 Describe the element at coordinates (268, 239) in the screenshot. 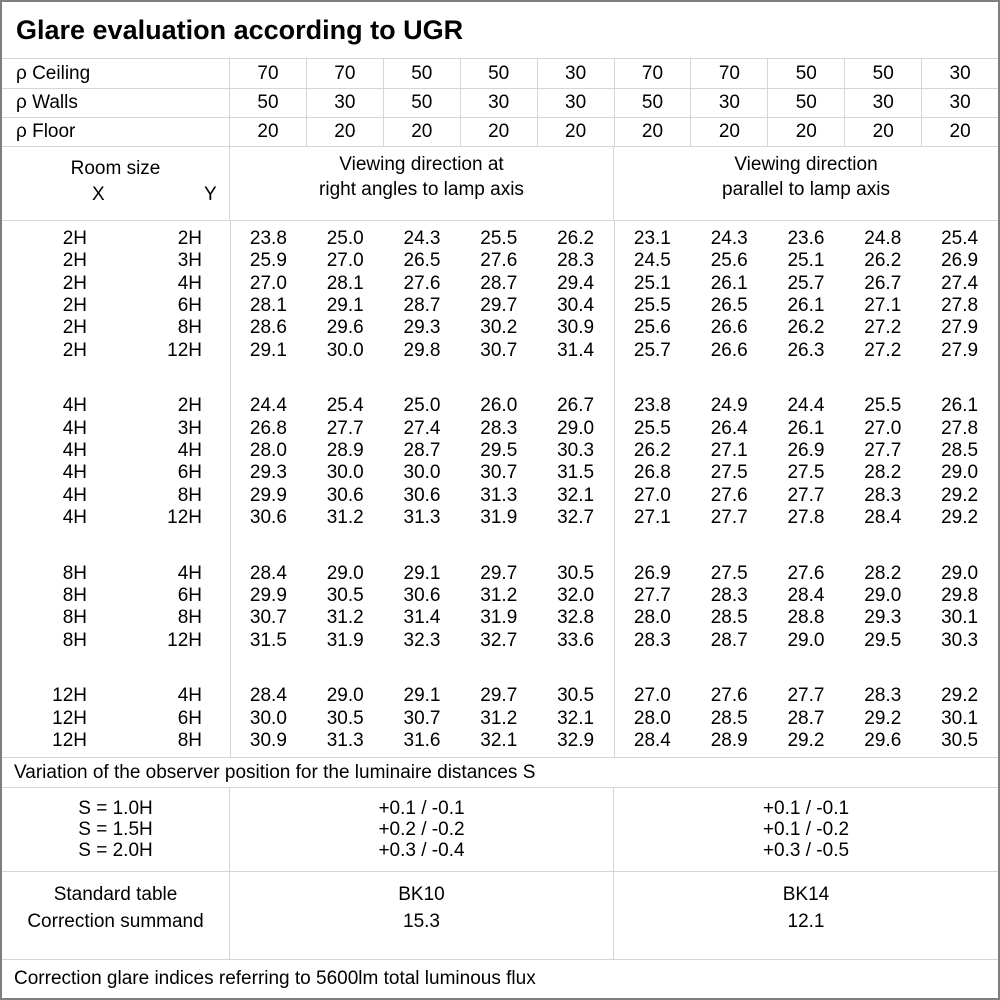

I see `ugr-value-right-angle: 23.8` at that location.